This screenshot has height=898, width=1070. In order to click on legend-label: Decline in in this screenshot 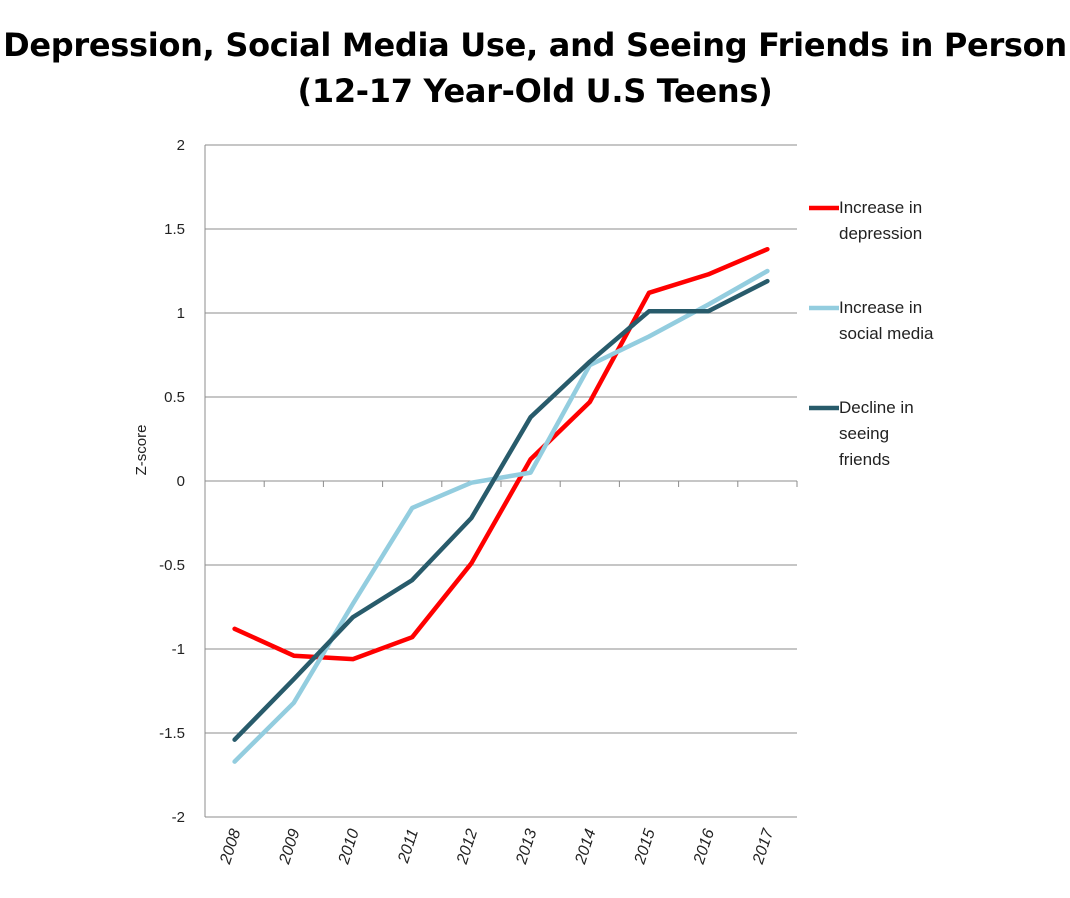, I will do `click(876, 407)`.